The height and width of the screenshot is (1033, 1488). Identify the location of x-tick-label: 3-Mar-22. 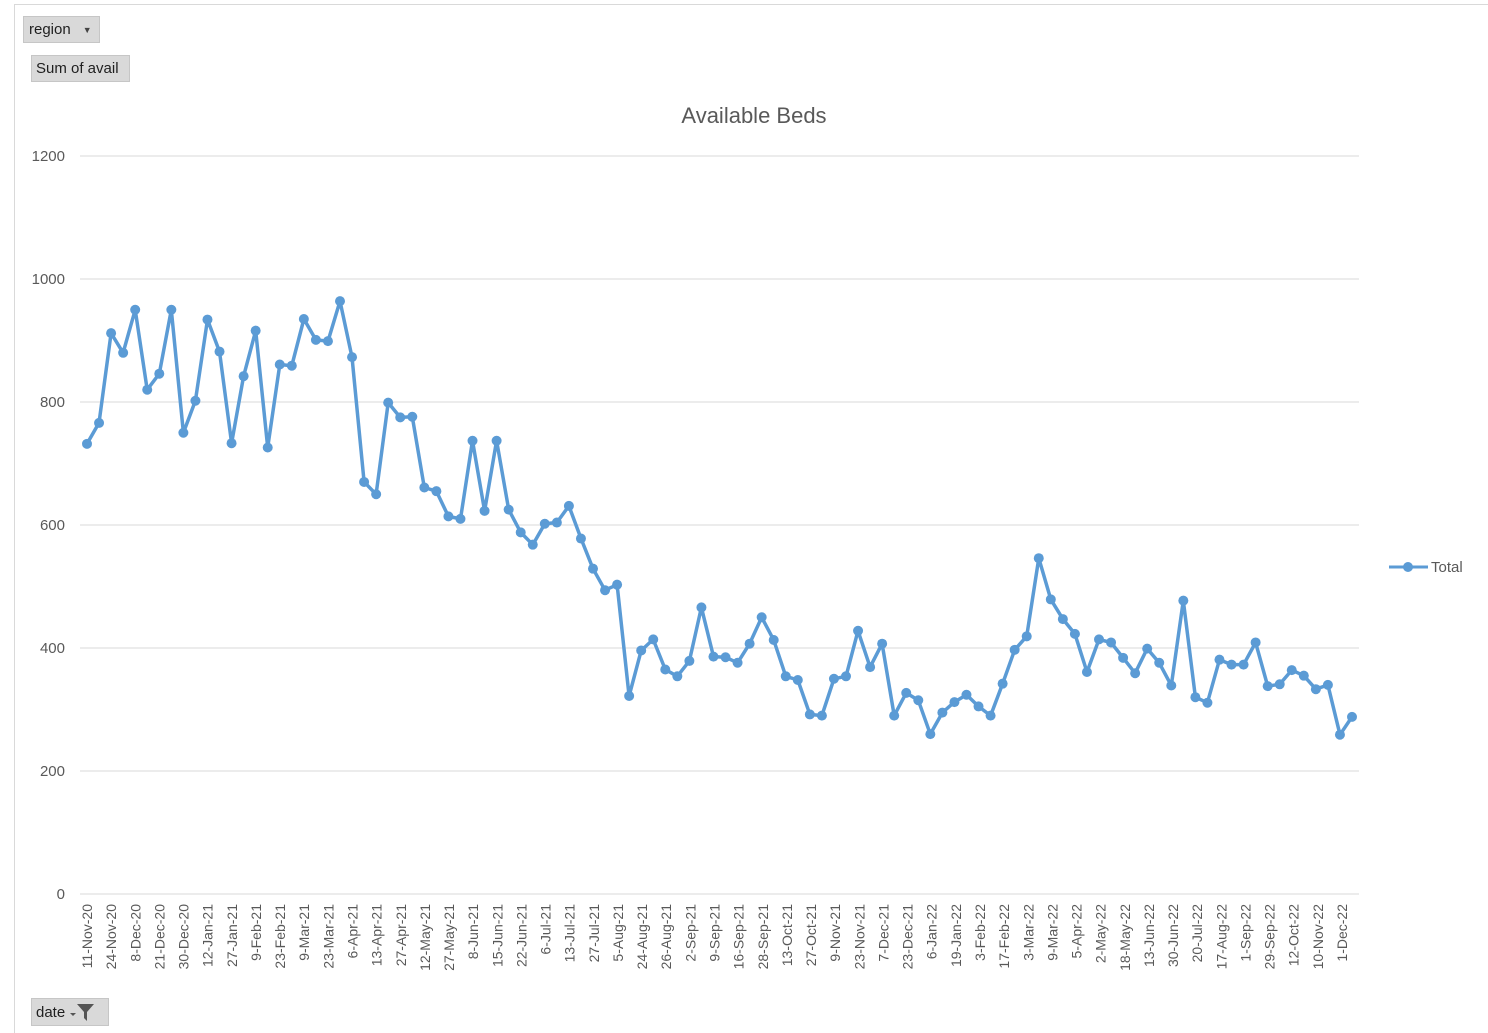
(1028, 932).